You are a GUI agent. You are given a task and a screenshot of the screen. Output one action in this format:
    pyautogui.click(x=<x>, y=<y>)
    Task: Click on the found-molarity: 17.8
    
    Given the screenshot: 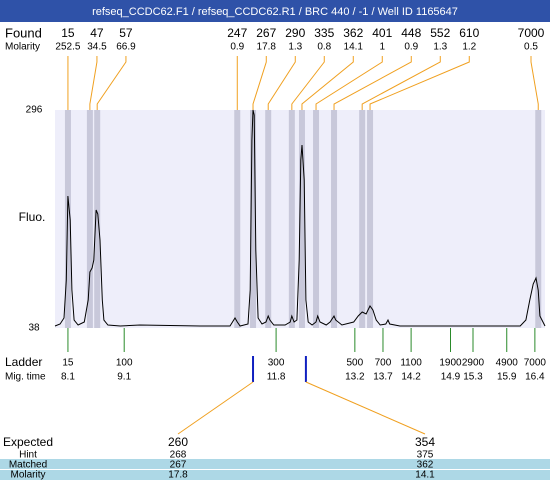 What is the action you would take?
    pyautogui.click(x=267, y=47)
    